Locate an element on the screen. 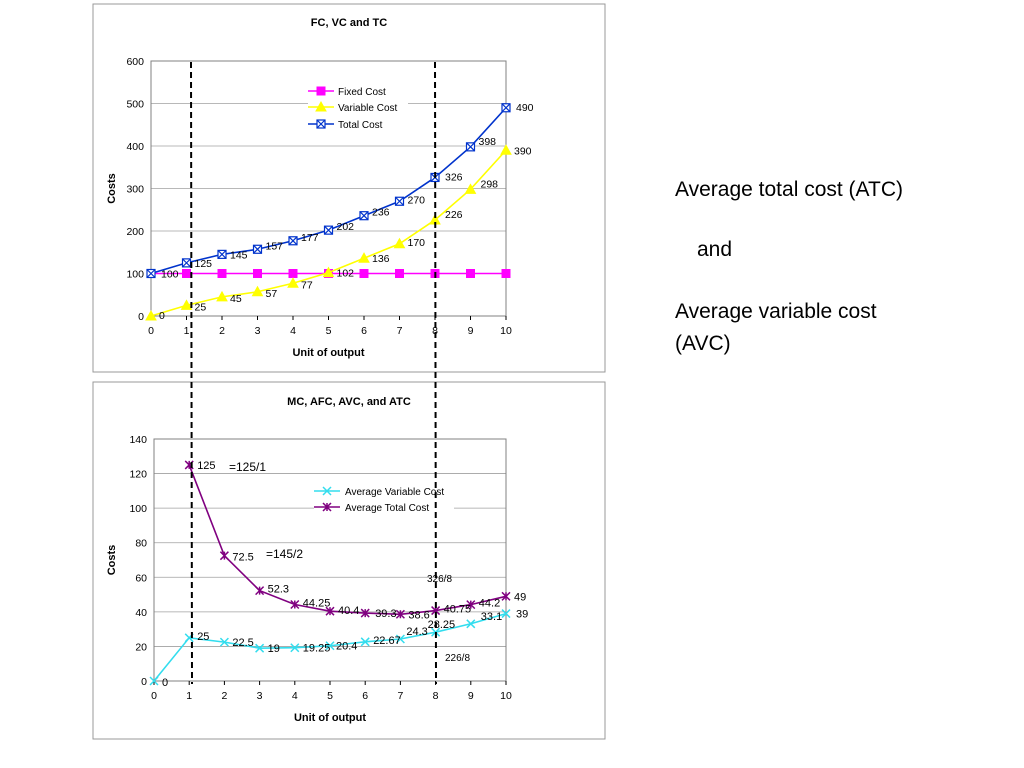  variable-cost-data-label: 0 is located at coordinates (162, 316).